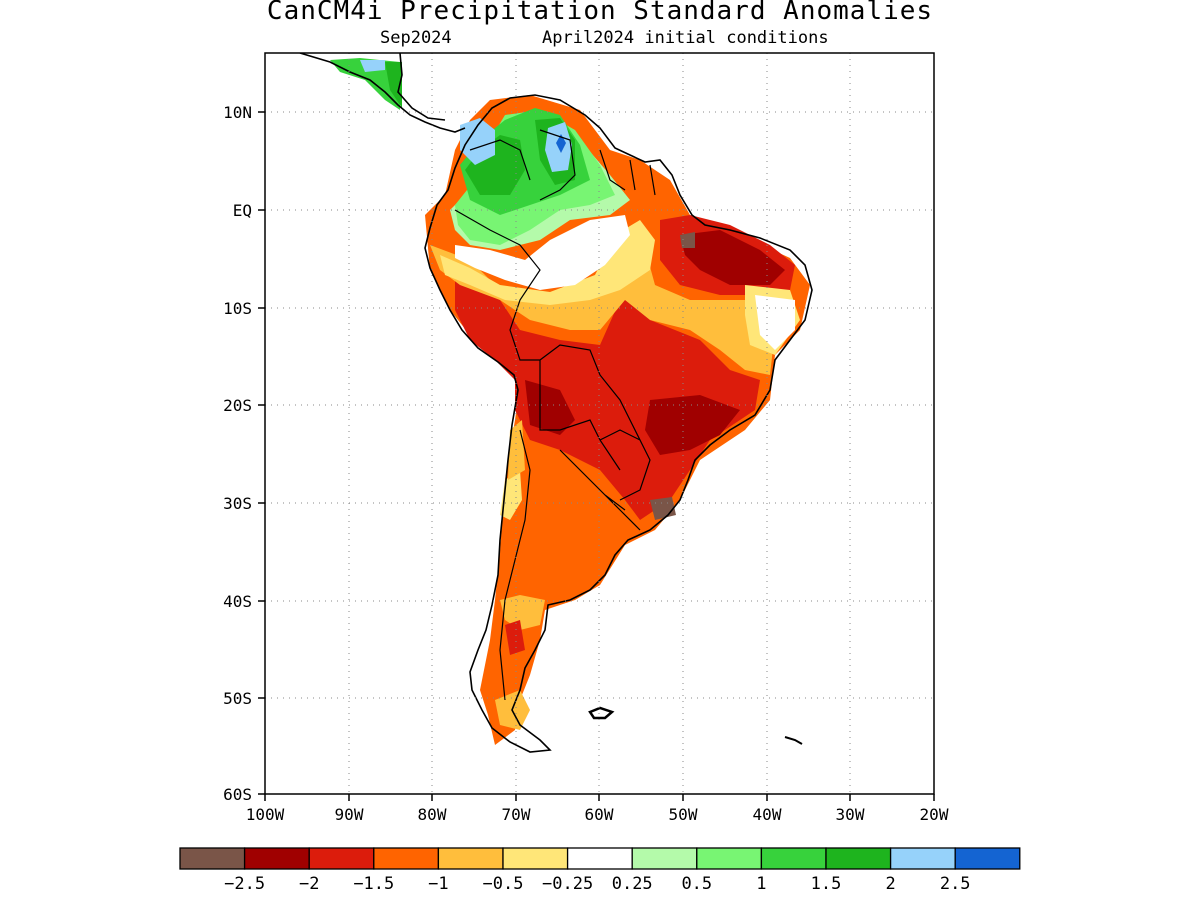  Describe the element at coordinates (372, 66) in the screenshot. I see `anomaly-region-ca-lightblue` at that location.